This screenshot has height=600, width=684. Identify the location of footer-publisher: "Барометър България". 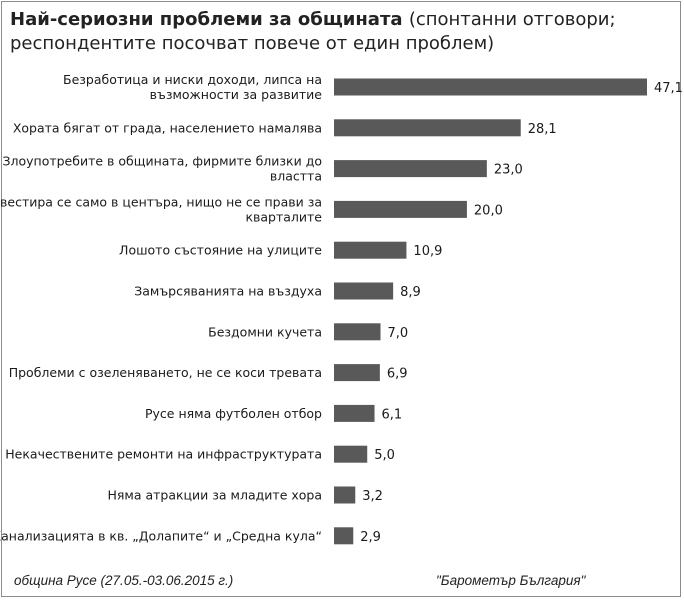
(511, 580).